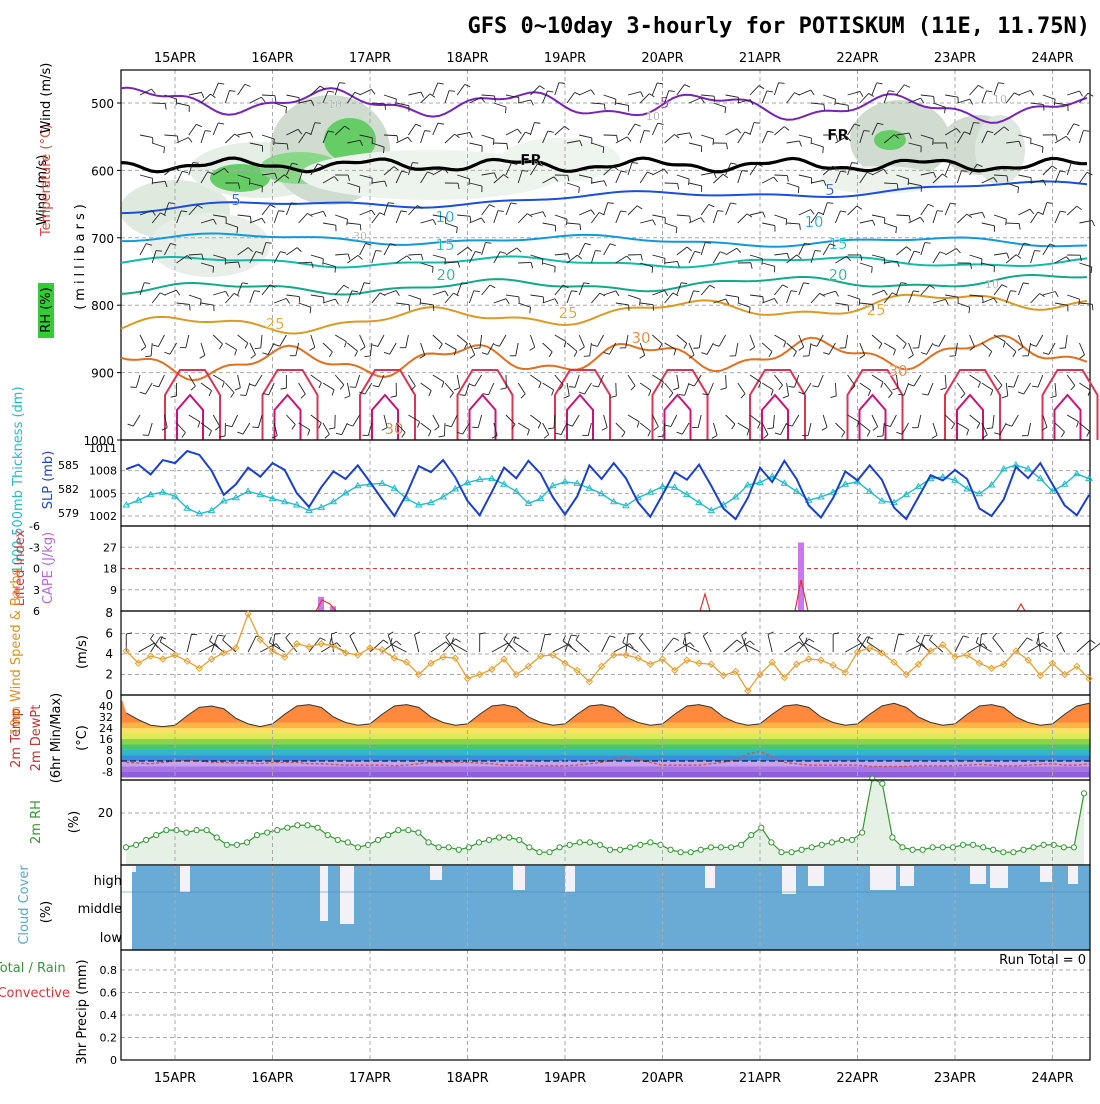 The height and width of the screenshot is (1104, 1100). Describe the element at coordinates (109, 1015) in the screenshot. I see `precip-tick-label: 0.4` at that location.